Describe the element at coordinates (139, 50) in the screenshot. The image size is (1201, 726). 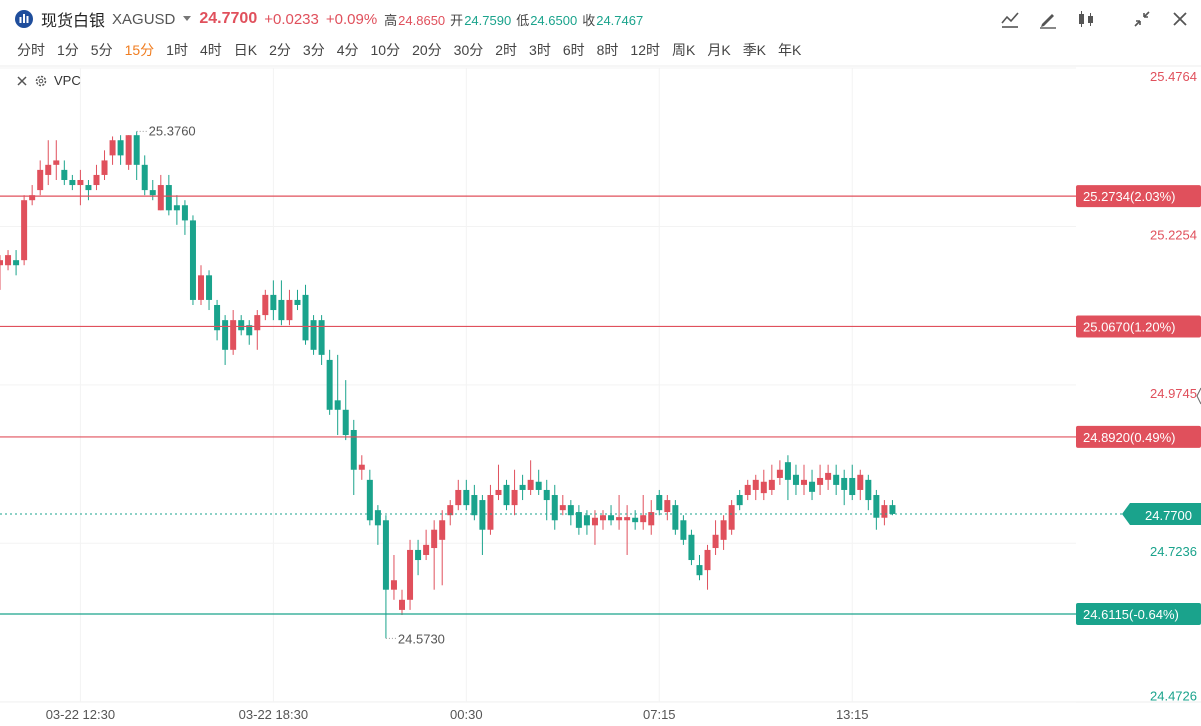
I see `period-tab: 15分` at that location.